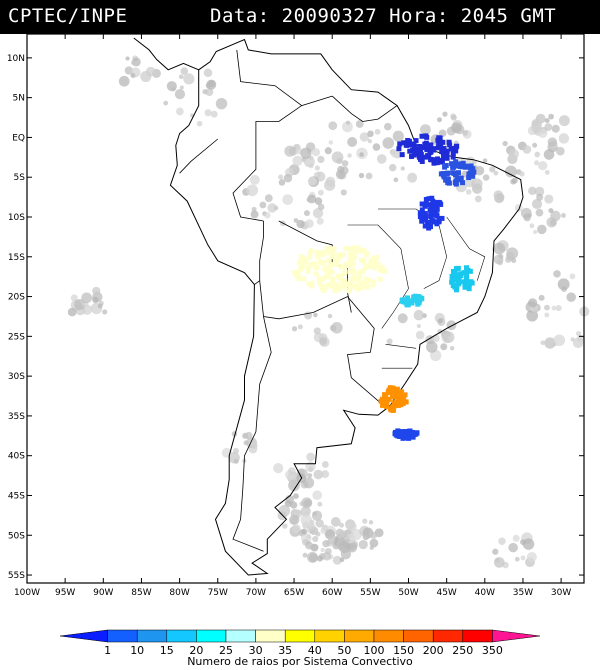 The height and width of the screenshot is (670, 600). I want to click on colorbar-label: 40, so click(315, 650).